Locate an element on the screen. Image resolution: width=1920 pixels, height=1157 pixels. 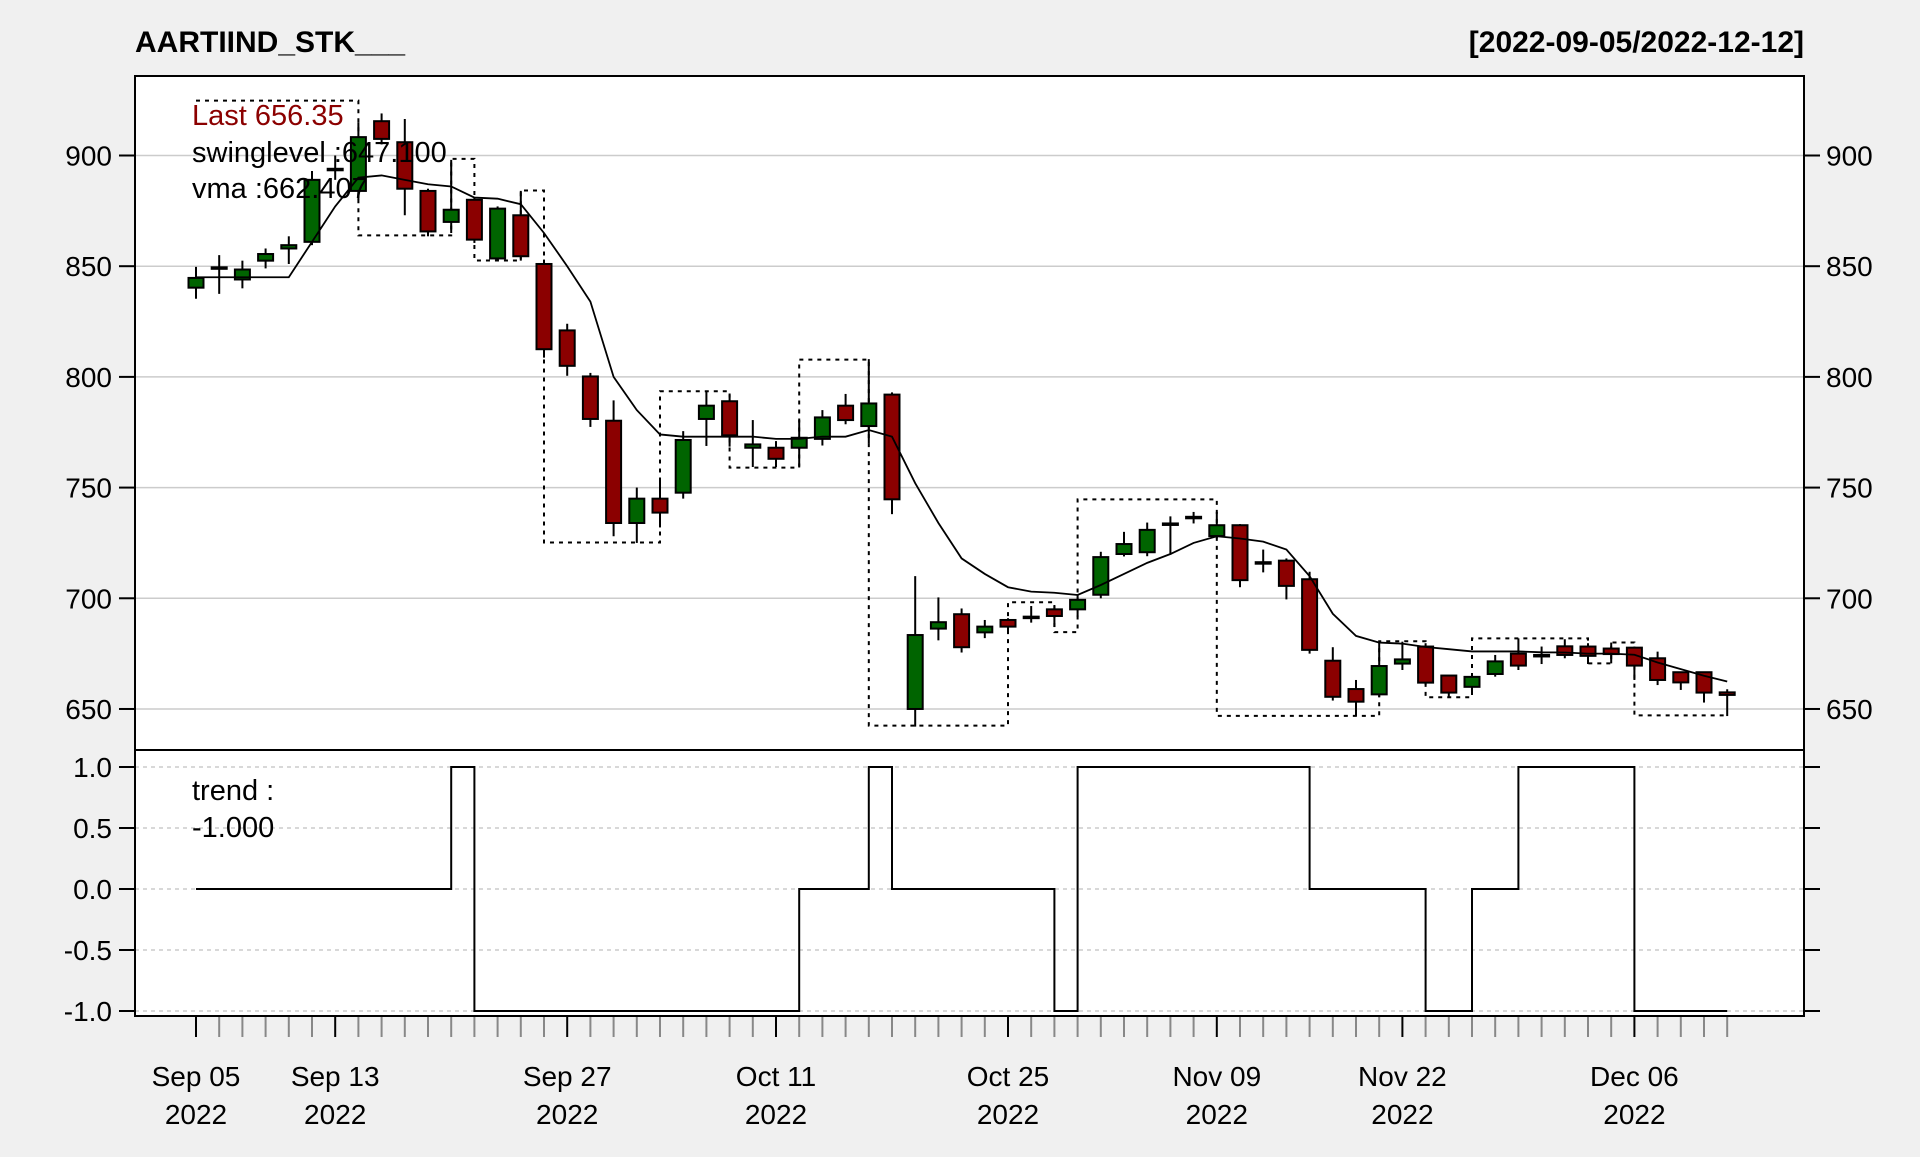
x-tick-label: Sep 27 is located at coordinates (567, 1076).